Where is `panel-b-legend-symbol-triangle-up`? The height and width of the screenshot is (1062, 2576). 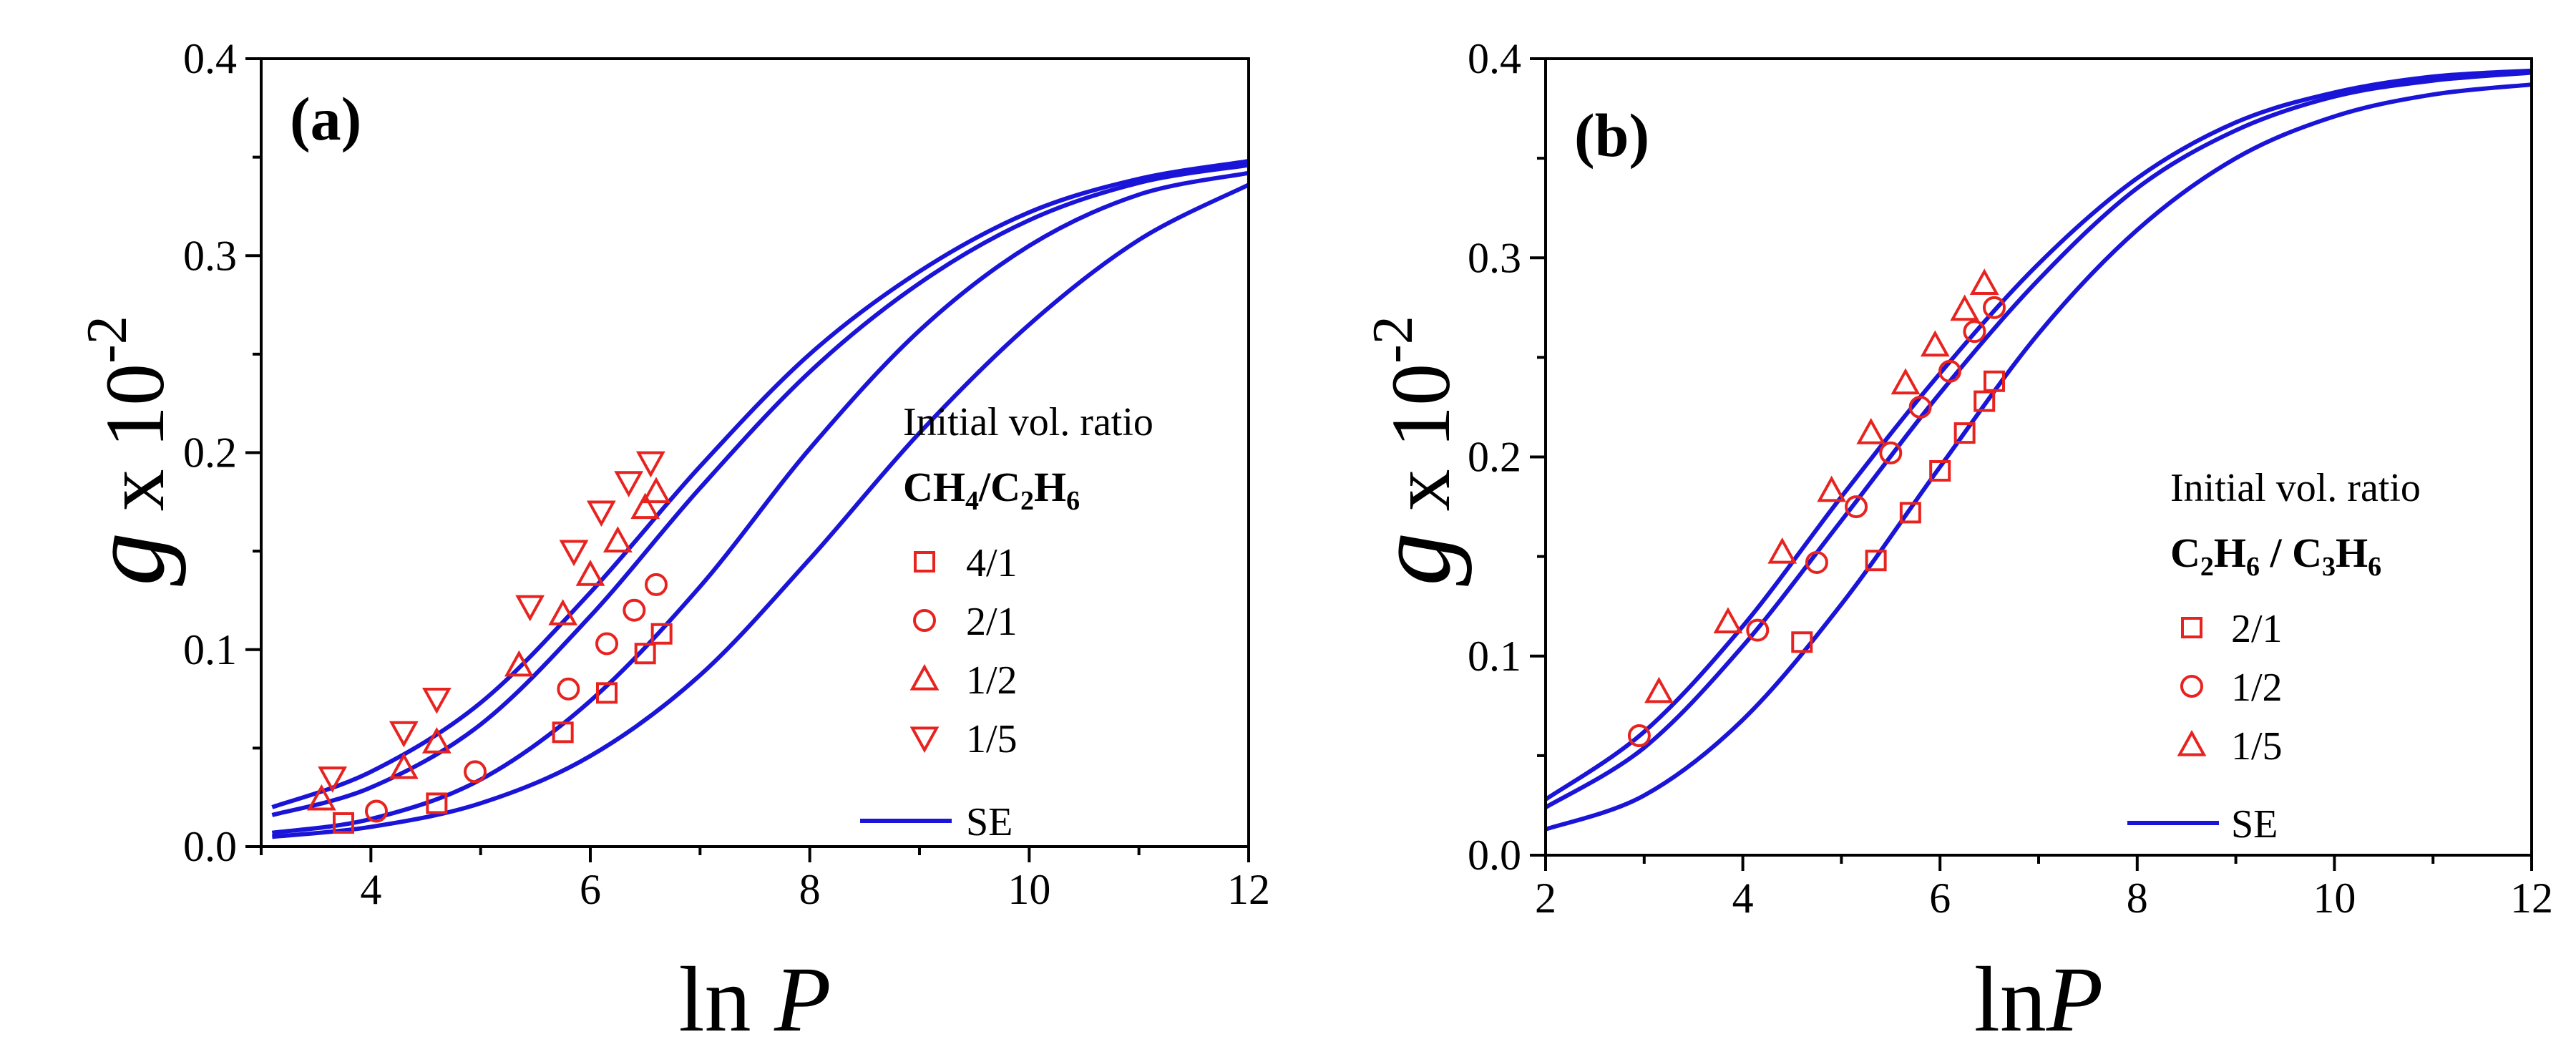 panel-b-legend-symbol-triangle-up is located at coordinates (2192, 742).